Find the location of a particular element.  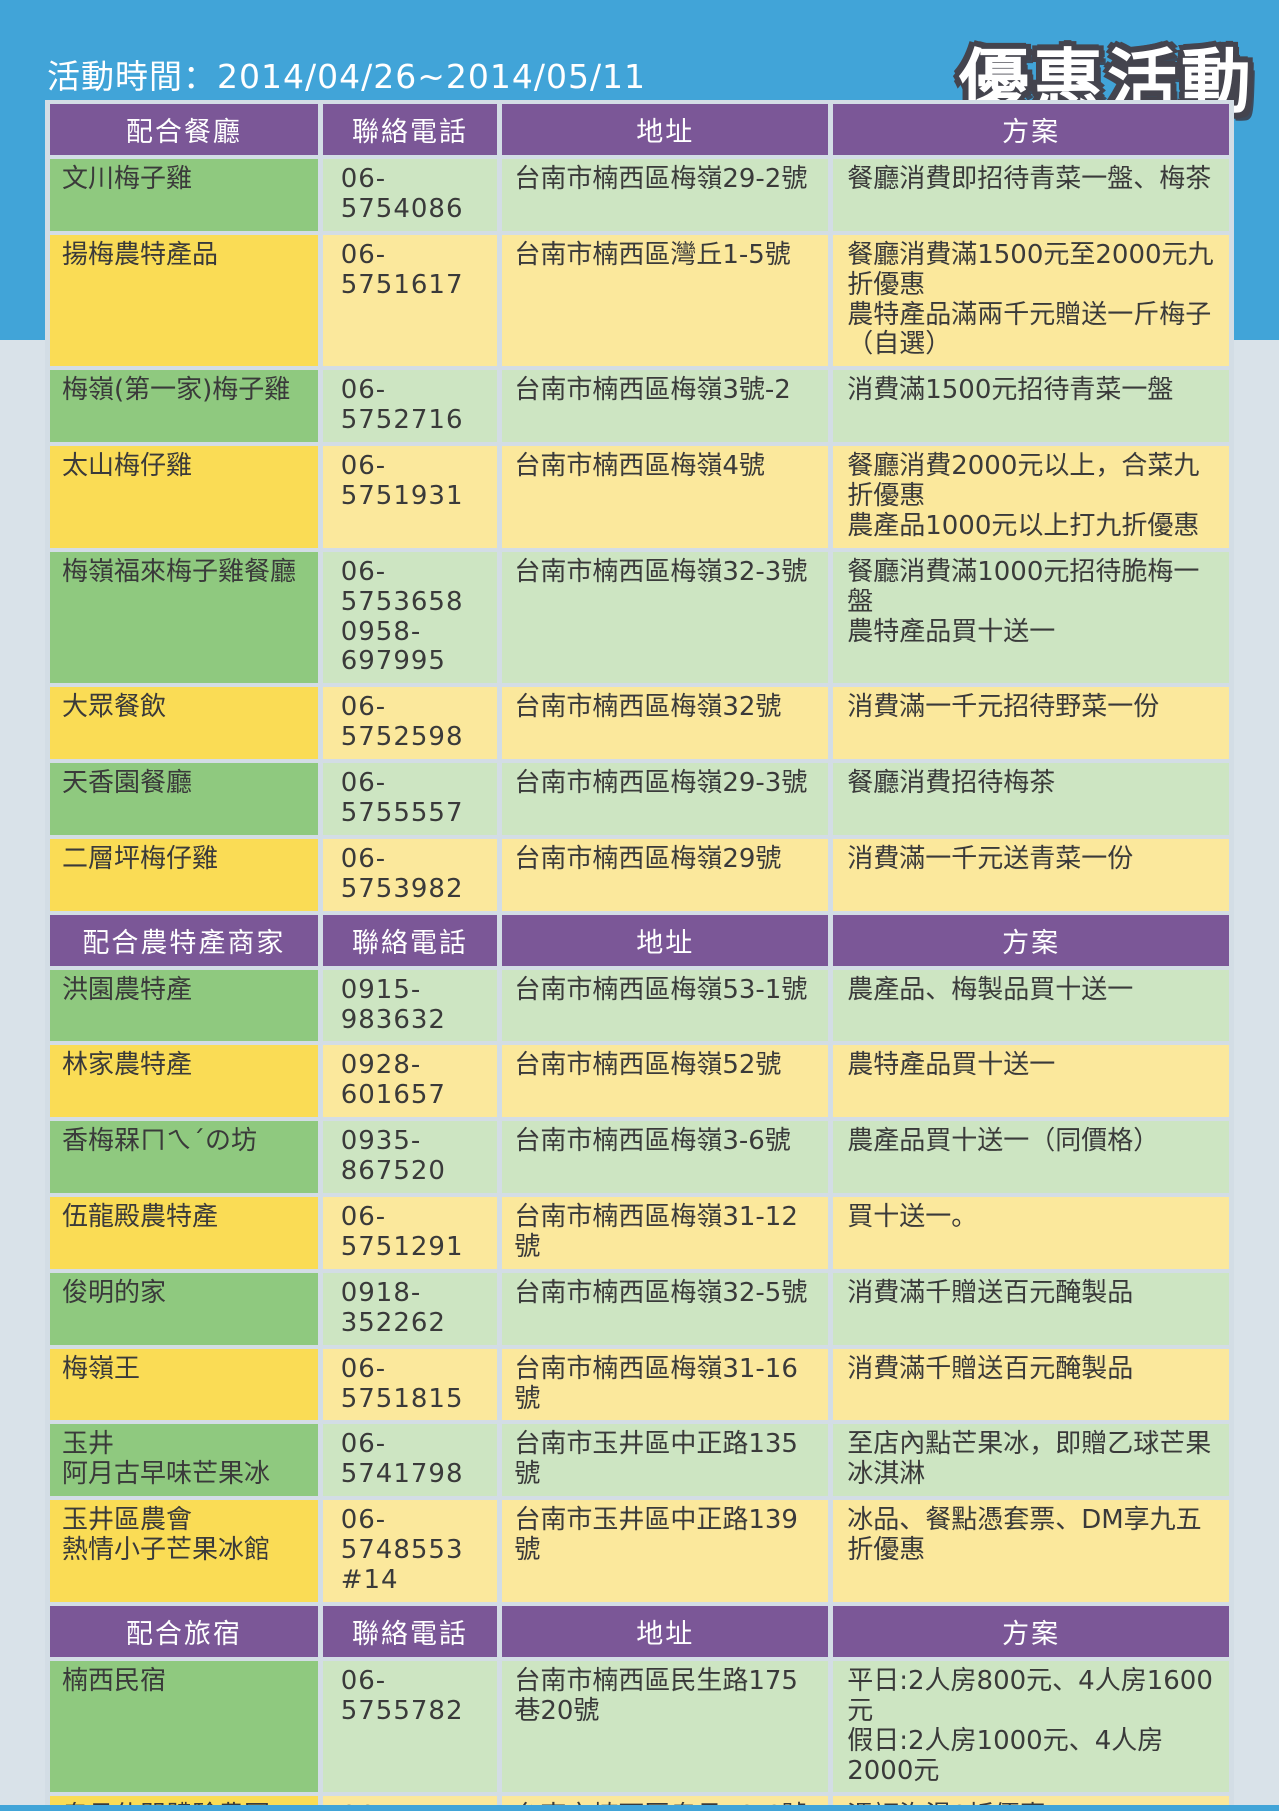

phone-cell: 06-5751291 is located at coordinates (410, 1233).